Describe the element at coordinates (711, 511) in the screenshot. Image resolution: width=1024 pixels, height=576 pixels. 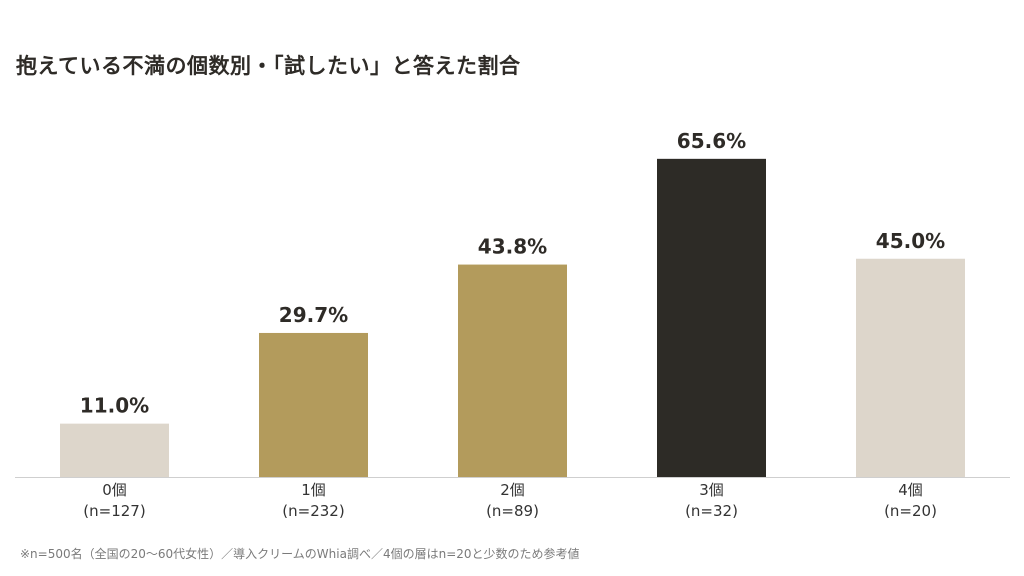
I see `sample-size-label-3: (n=32)` at that location.